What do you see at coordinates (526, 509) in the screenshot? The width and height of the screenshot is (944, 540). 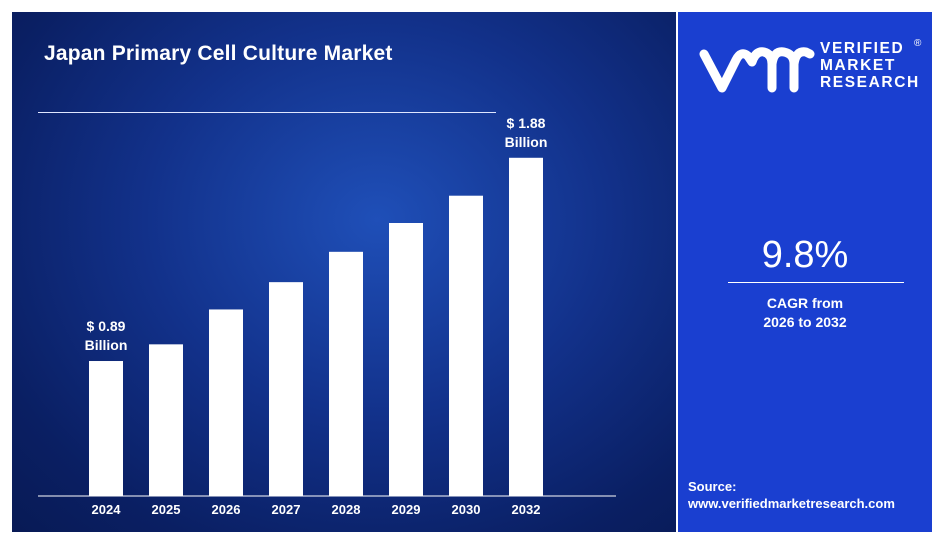 I see `x-tick-label: 2032` at bounding box center [526, 509].